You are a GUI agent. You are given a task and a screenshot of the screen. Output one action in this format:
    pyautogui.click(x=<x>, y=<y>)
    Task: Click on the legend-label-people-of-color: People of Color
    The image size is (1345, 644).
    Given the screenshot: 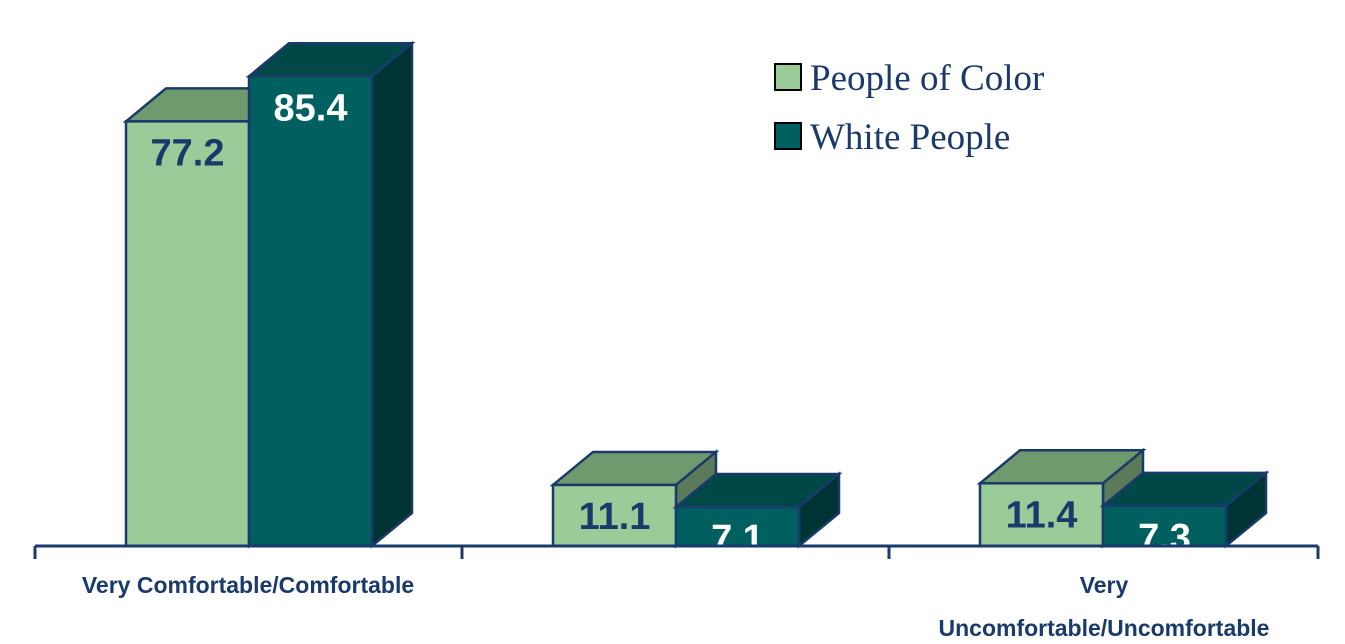 What is the action you would take?
    pyautogui.click(x=927, y=78)
    